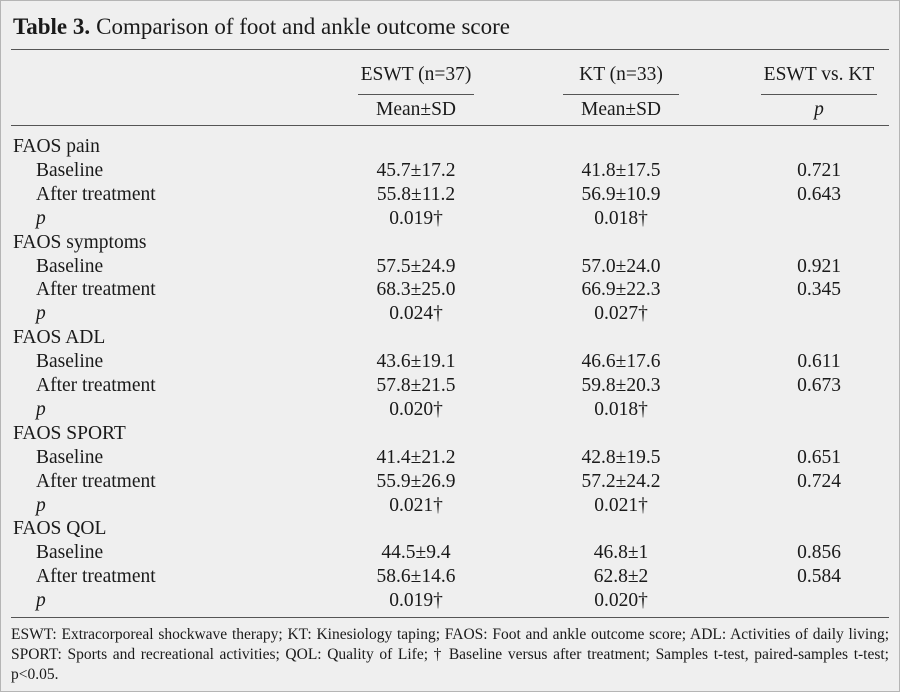 Image resolution: width=900 pixels, height=692 pixels. I want to click on data-cell: 62.8±2, so click(621, 577).